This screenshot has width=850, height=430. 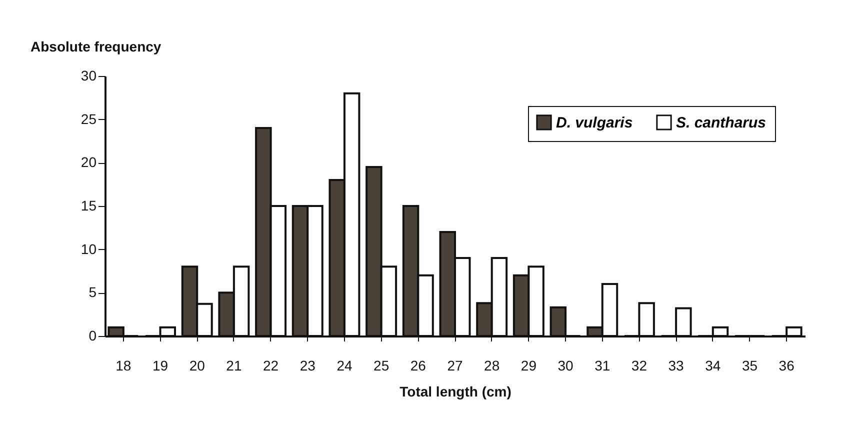 What do you see at coordinates (602, 366) in the screenshot?
I see `x-tick-label: 31` at bounding box center [602, 366].